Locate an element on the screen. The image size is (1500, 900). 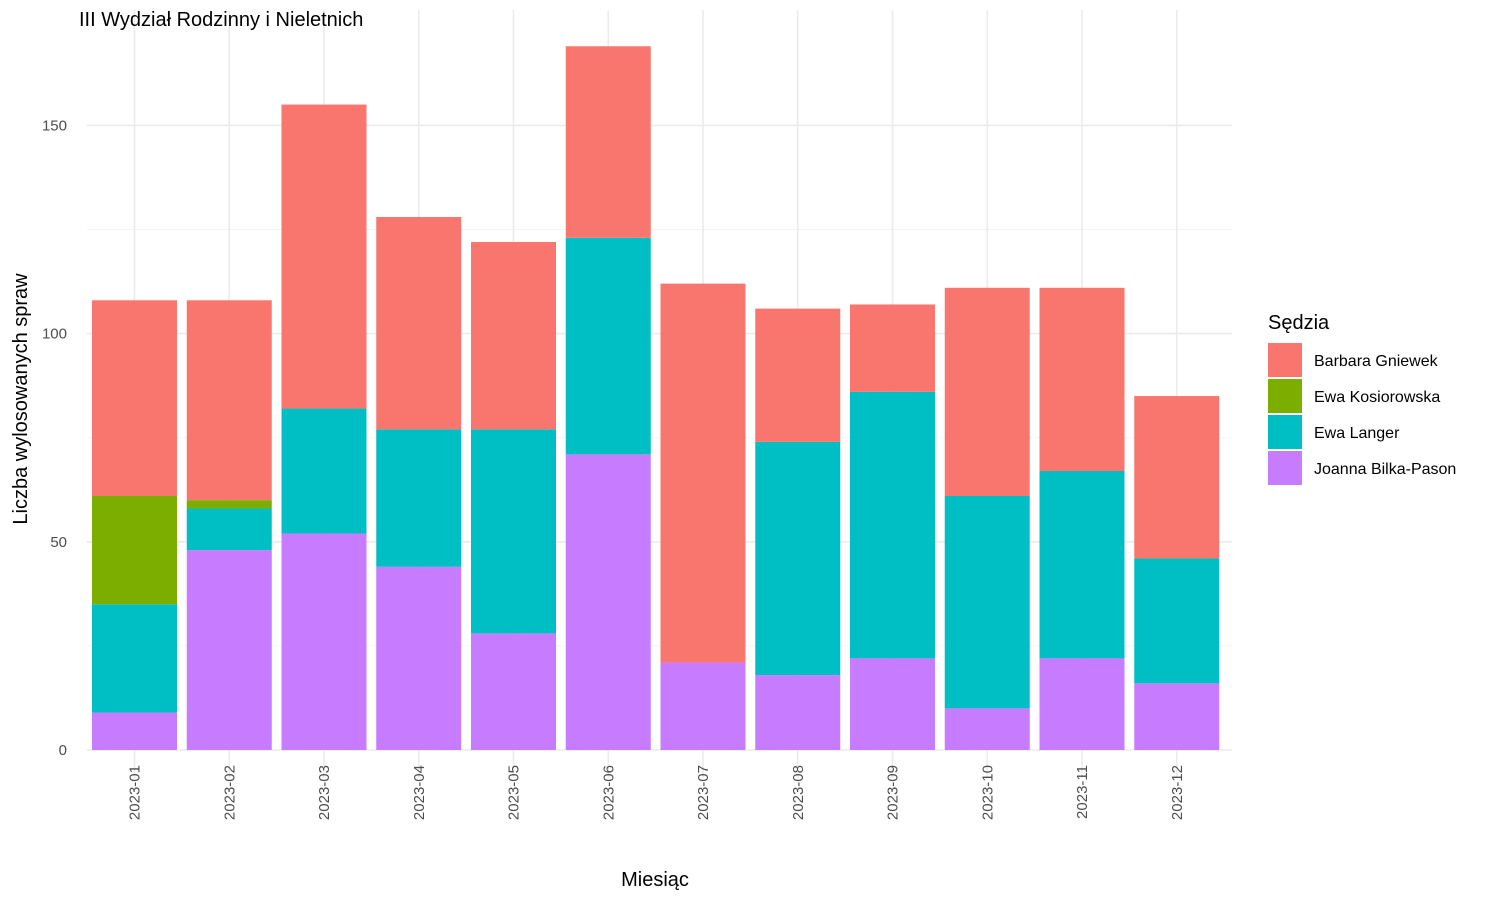
x-tick-label: 2023-12 is located at coordinates (1177, 792).